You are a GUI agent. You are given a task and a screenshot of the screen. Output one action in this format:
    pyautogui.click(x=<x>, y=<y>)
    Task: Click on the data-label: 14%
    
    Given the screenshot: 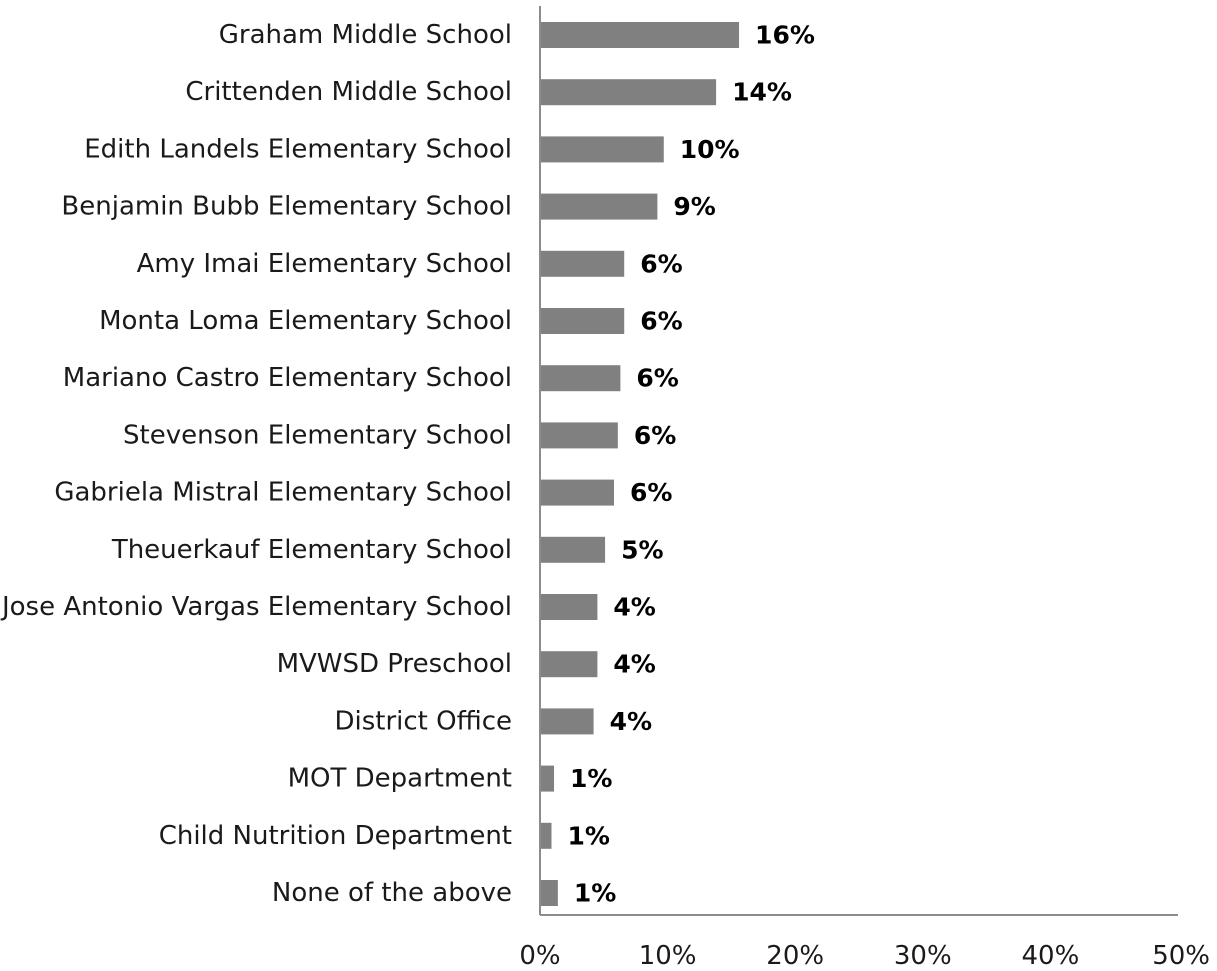 What is the action you would take?
    pyautogui.click(x=762, y=92)
    